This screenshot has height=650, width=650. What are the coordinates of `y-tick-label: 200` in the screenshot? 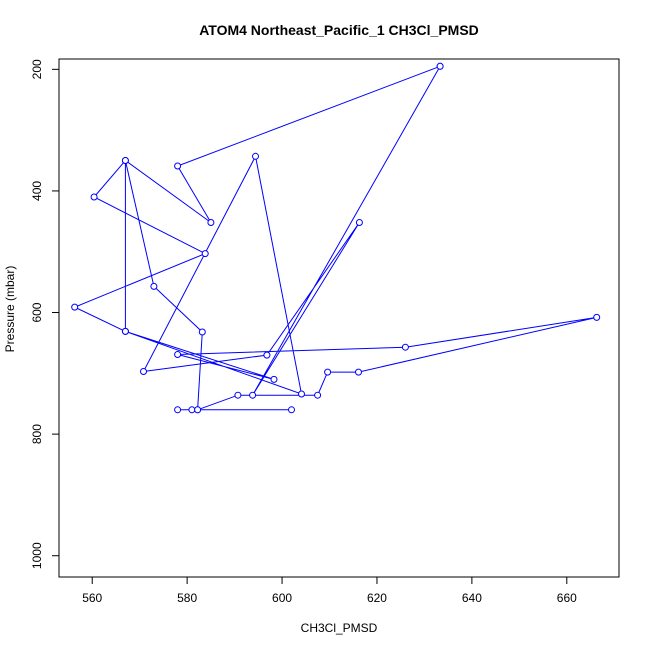 It's located at (37, 69).